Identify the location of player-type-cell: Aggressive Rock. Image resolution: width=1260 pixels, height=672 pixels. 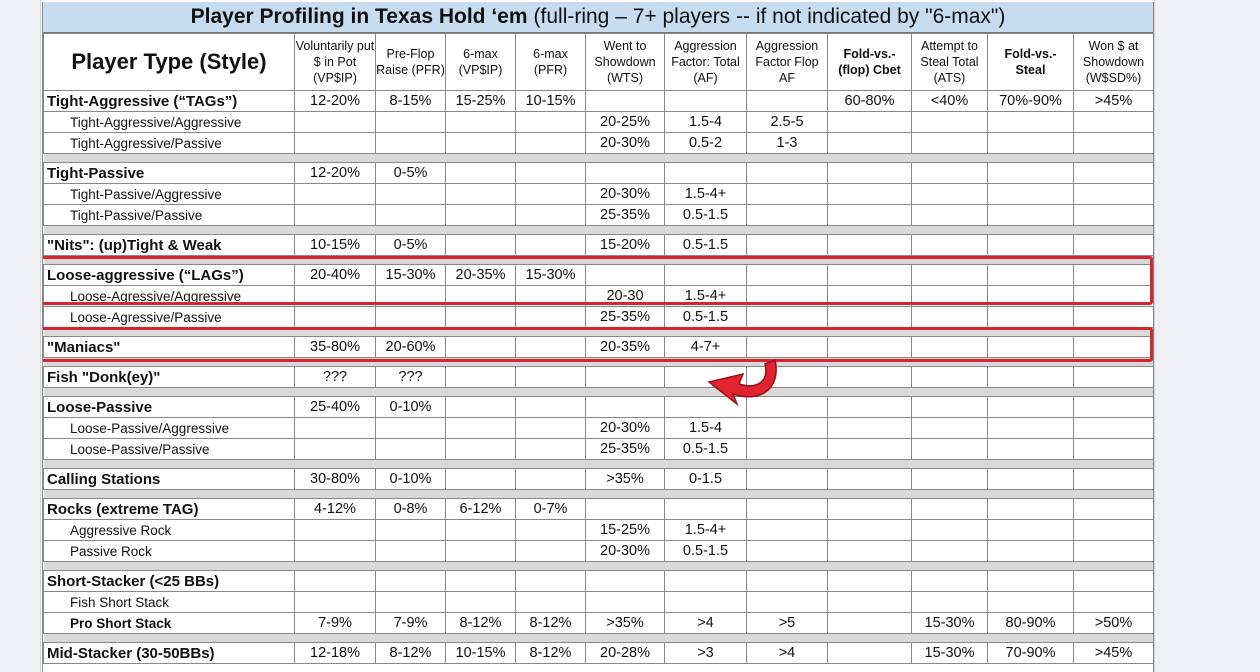
(169, 530).